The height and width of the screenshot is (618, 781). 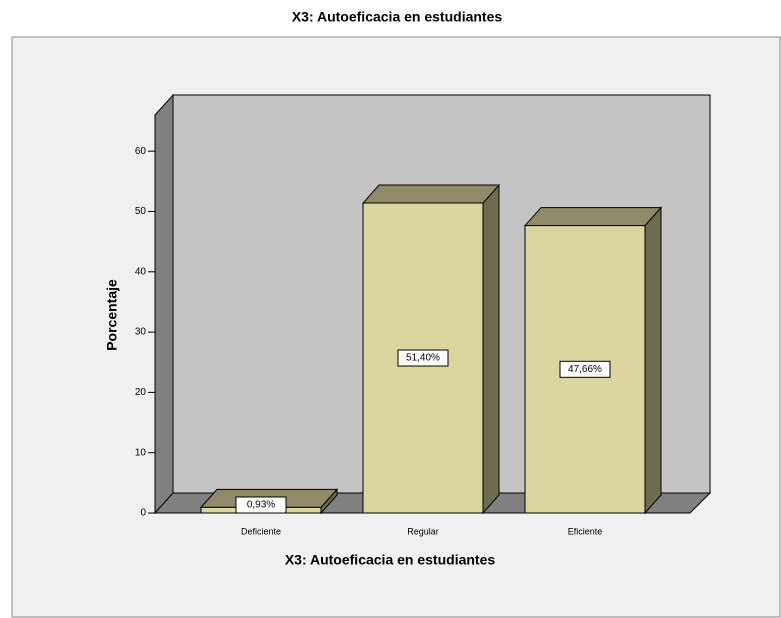 I want to click on value-label: 47,66%, so click(x=585, y=369).